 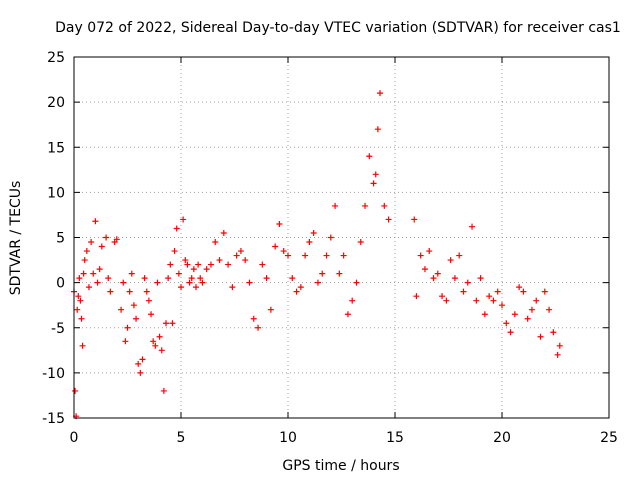 What do you see at coordinates (53, 374) in the screenshot?
I see `y-tick-label: -10` at bounding box center [53, 374].